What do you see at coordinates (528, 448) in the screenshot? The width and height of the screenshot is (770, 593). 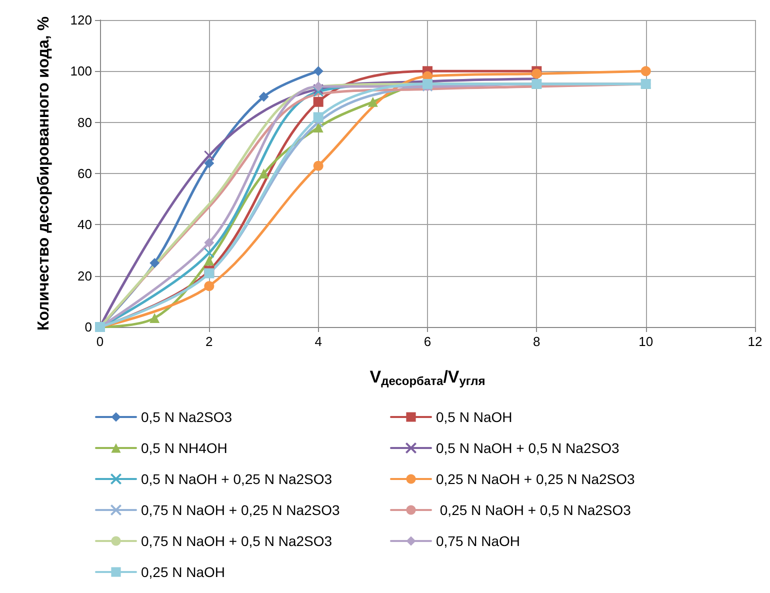 I see `legend-label: 0,5 N NaOH + 0,5 N Na2SO3` at bounding box center [528, 448].